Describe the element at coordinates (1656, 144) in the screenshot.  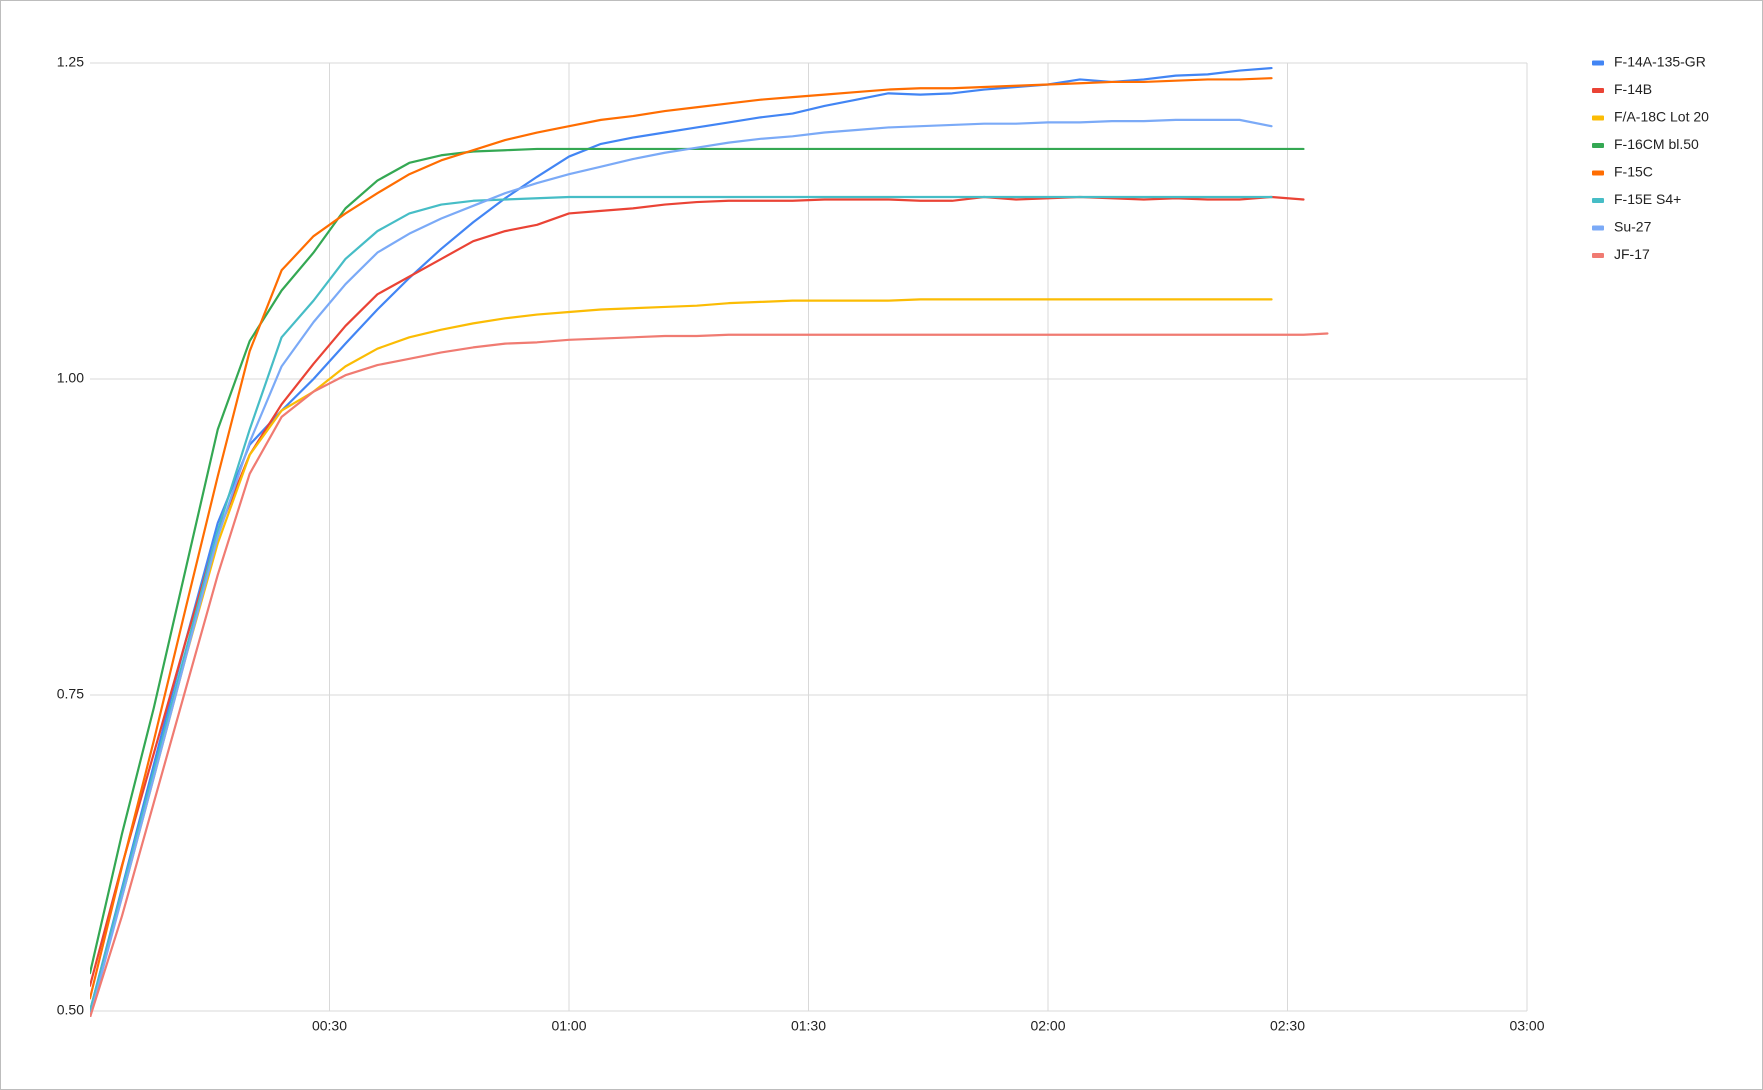
I see `legend-label: F-16CM bl.50` at that location.